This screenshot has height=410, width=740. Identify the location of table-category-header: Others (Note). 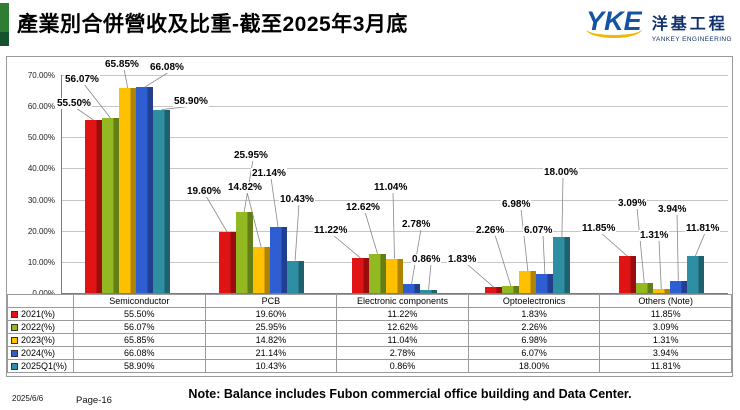
(665, 301).